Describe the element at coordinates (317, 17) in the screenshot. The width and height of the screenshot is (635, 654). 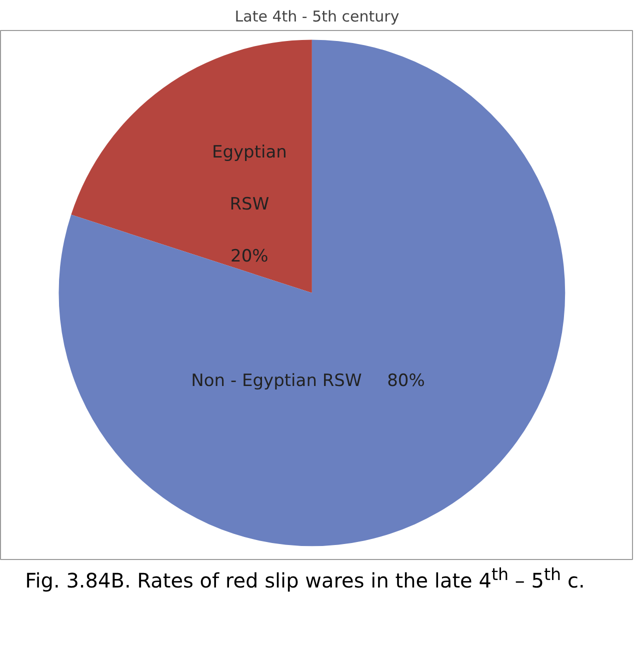
I see `chart-title: Late 4th - 5th century` at that location.